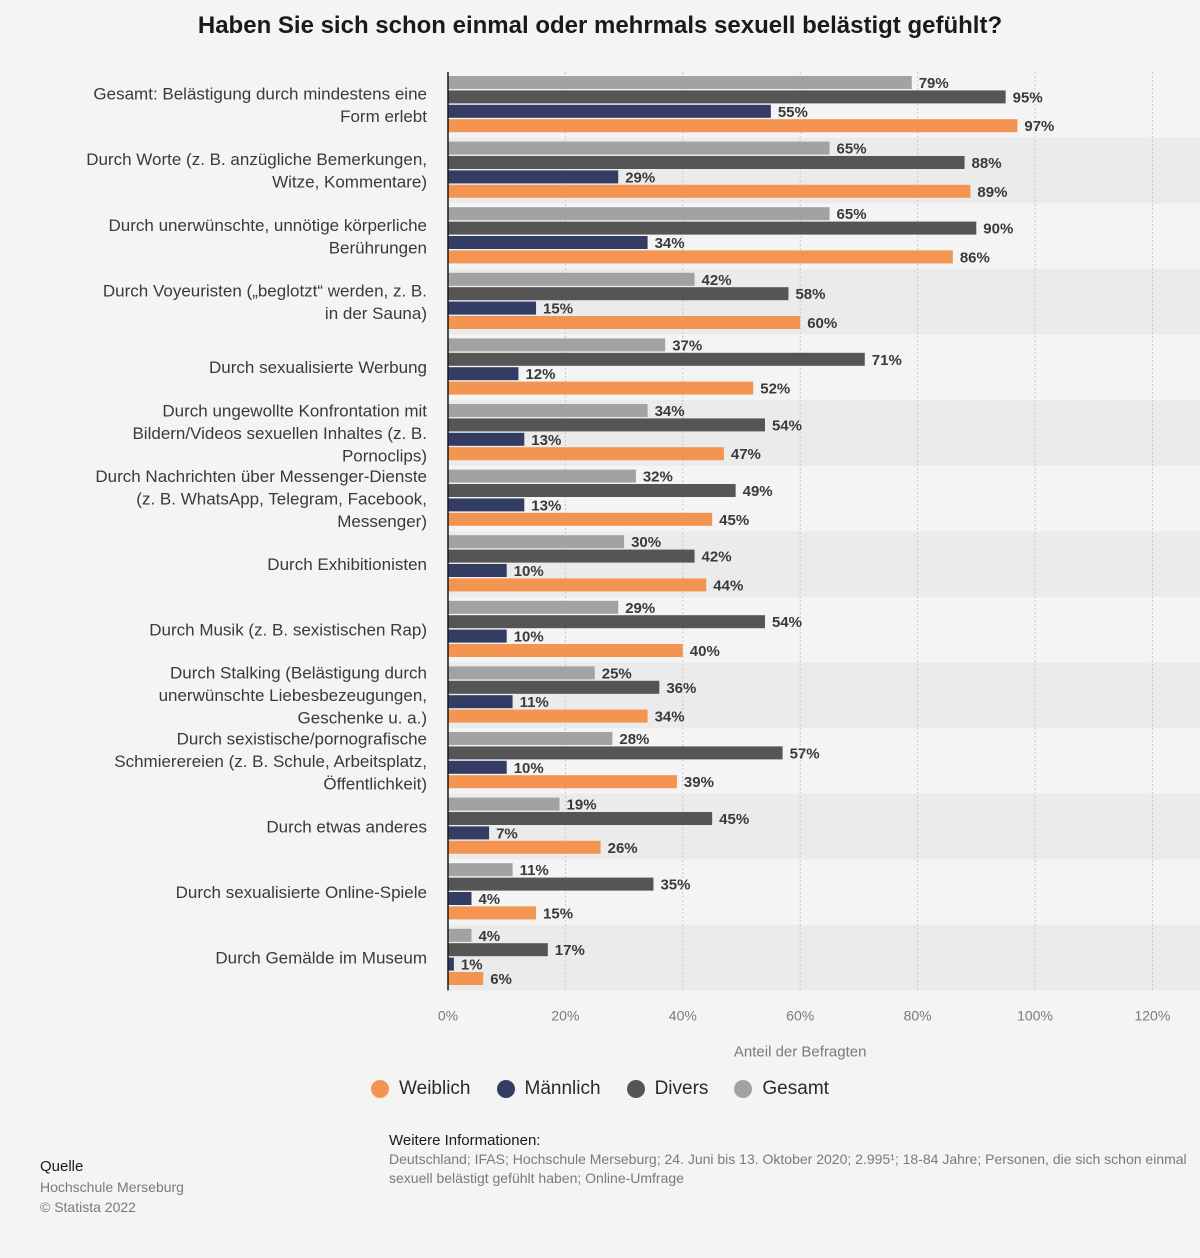 This screenshot has width=1200, height=1258. I want to click on data-label: 90%, so click(998, 229).